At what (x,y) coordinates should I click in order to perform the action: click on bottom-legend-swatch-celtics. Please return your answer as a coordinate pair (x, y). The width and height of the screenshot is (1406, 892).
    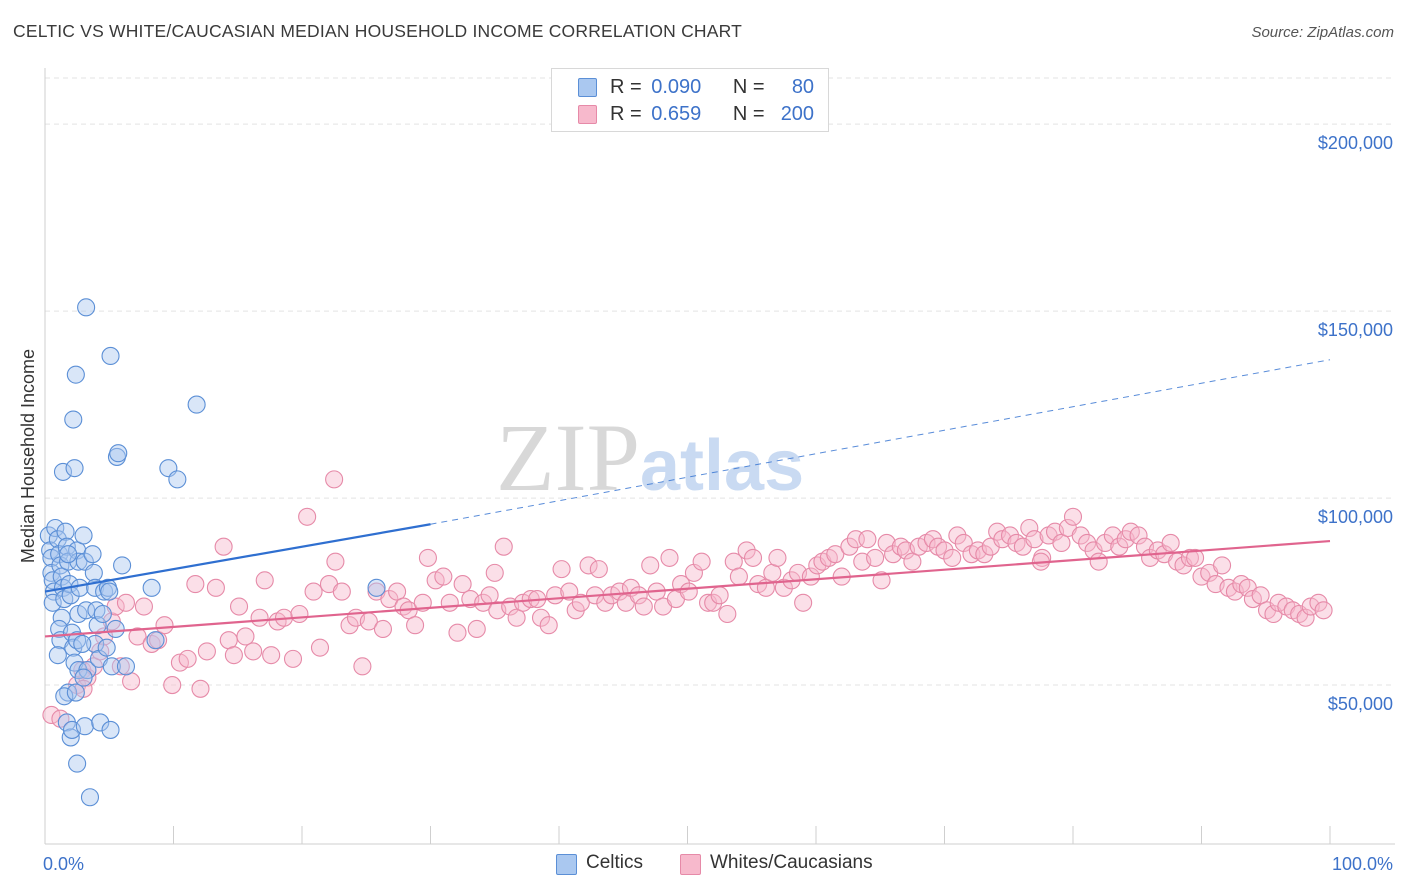
    Looking at the image, I should click on (566, 864).